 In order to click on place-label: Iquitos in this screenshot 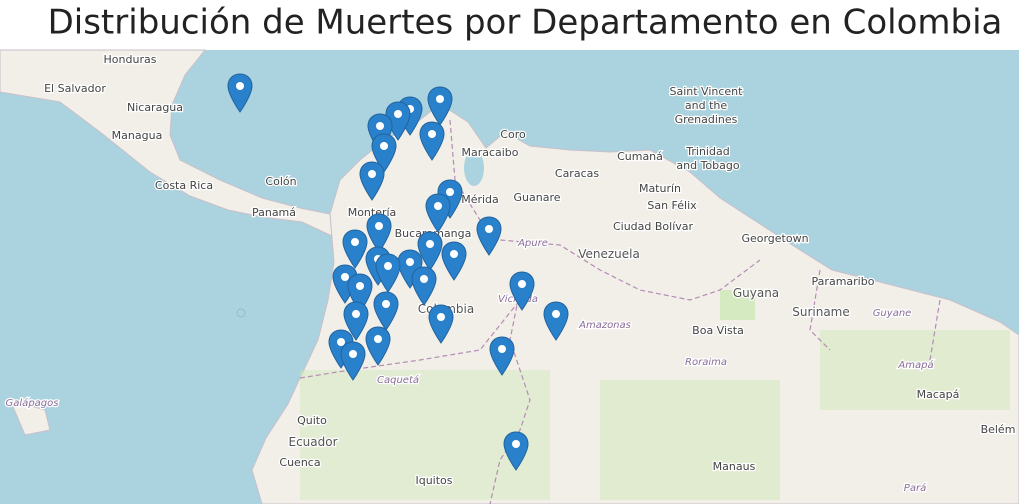, I will do `click(433, 480)`.